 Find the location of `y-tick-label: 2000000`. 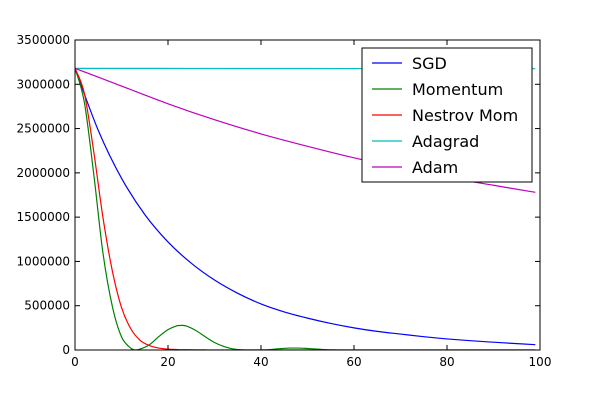

y-tick-label: 2000000 is located at coordinates (43, 173).